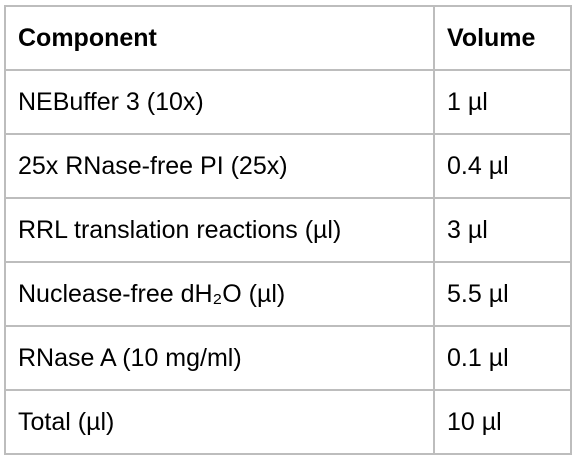  I want to click on header-cell: Component, so click(219, 38).